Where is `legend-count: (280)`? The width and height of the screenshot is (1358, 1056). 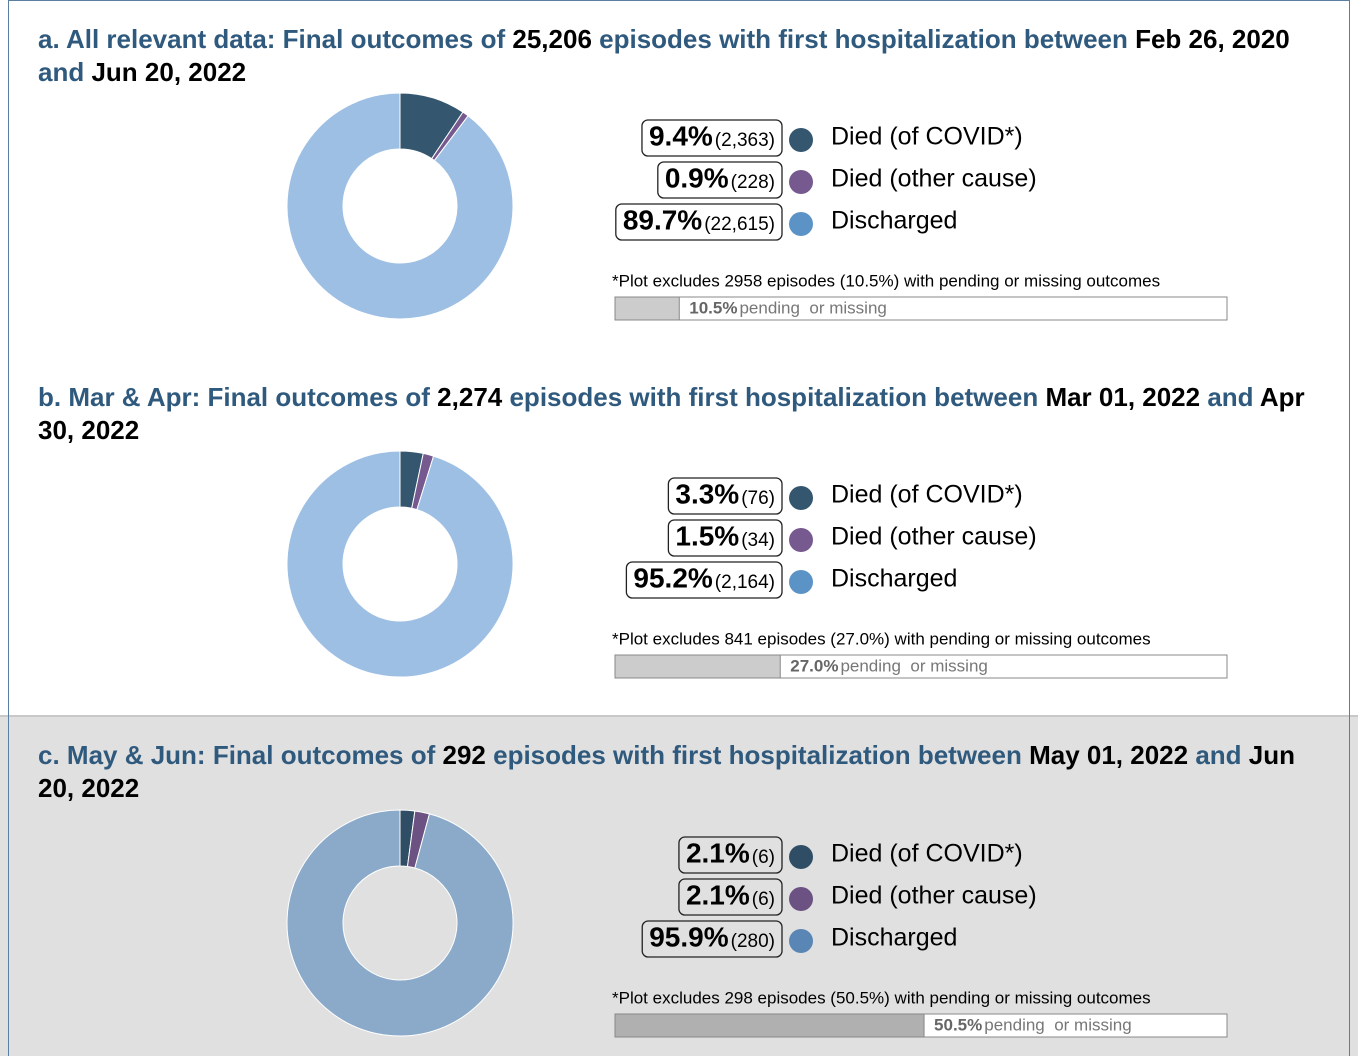
legend-count: (280) is located at coordinates (753, 941).